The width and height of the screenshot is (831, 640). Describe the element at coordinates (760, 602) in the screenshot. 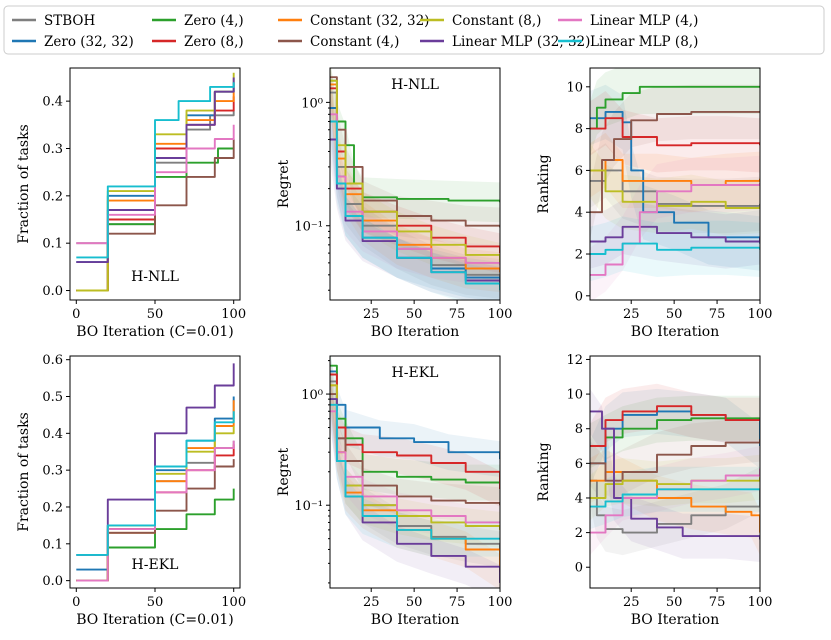

I see `panel-6-xtick-label: 100` at that location.